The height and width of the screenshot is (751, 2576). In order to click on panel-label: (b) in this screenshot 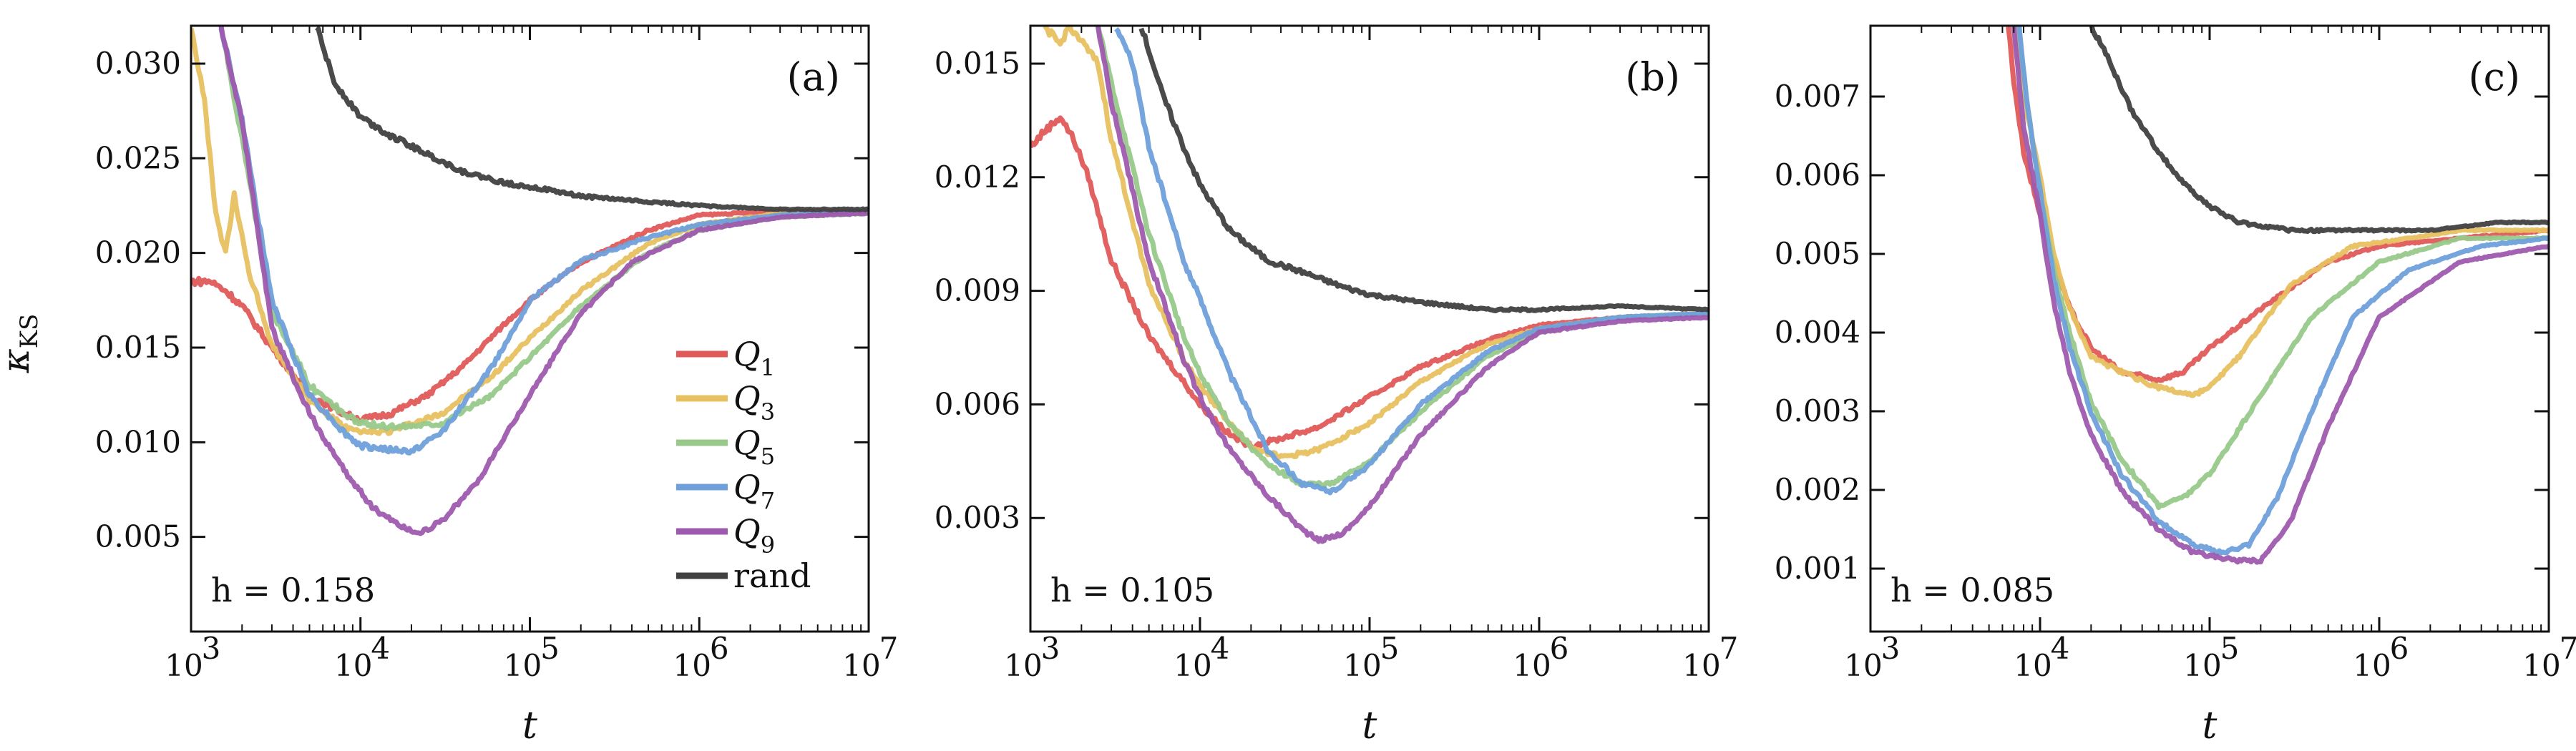, I will do `click(1652, 76)`.